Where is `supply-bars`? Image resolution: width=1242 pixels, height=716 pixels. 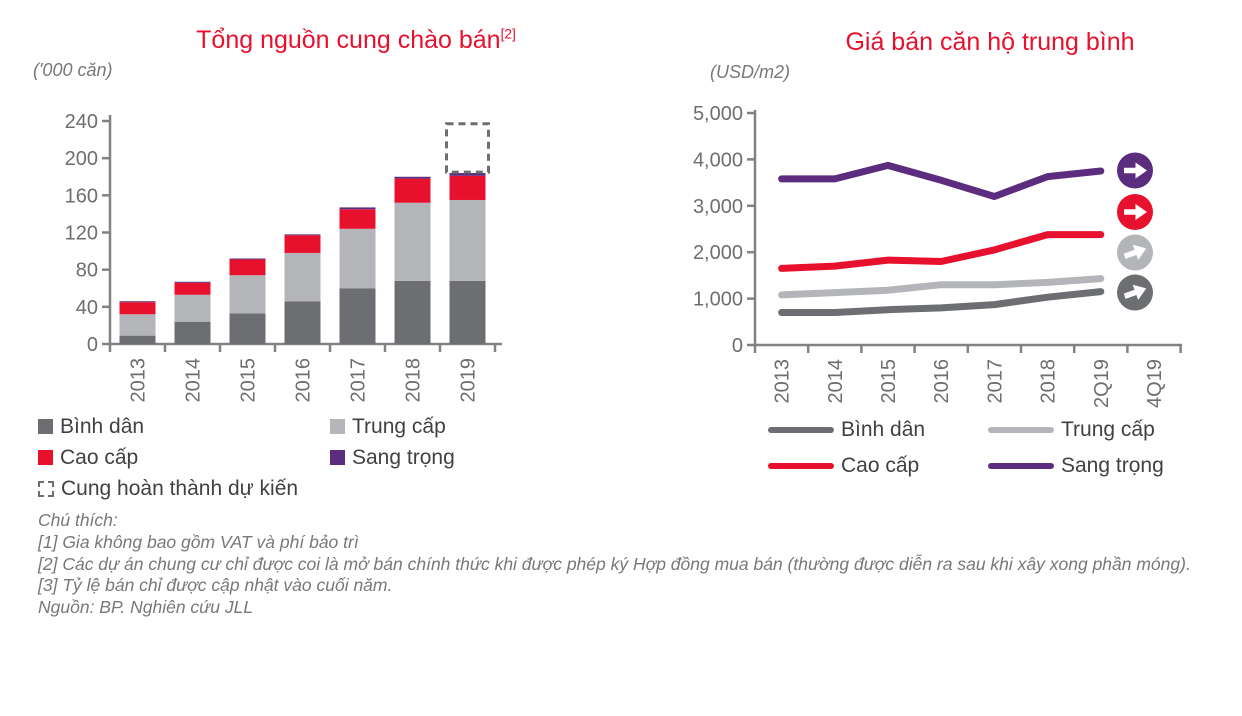 supply-bars is located at coordinates (302, 258).